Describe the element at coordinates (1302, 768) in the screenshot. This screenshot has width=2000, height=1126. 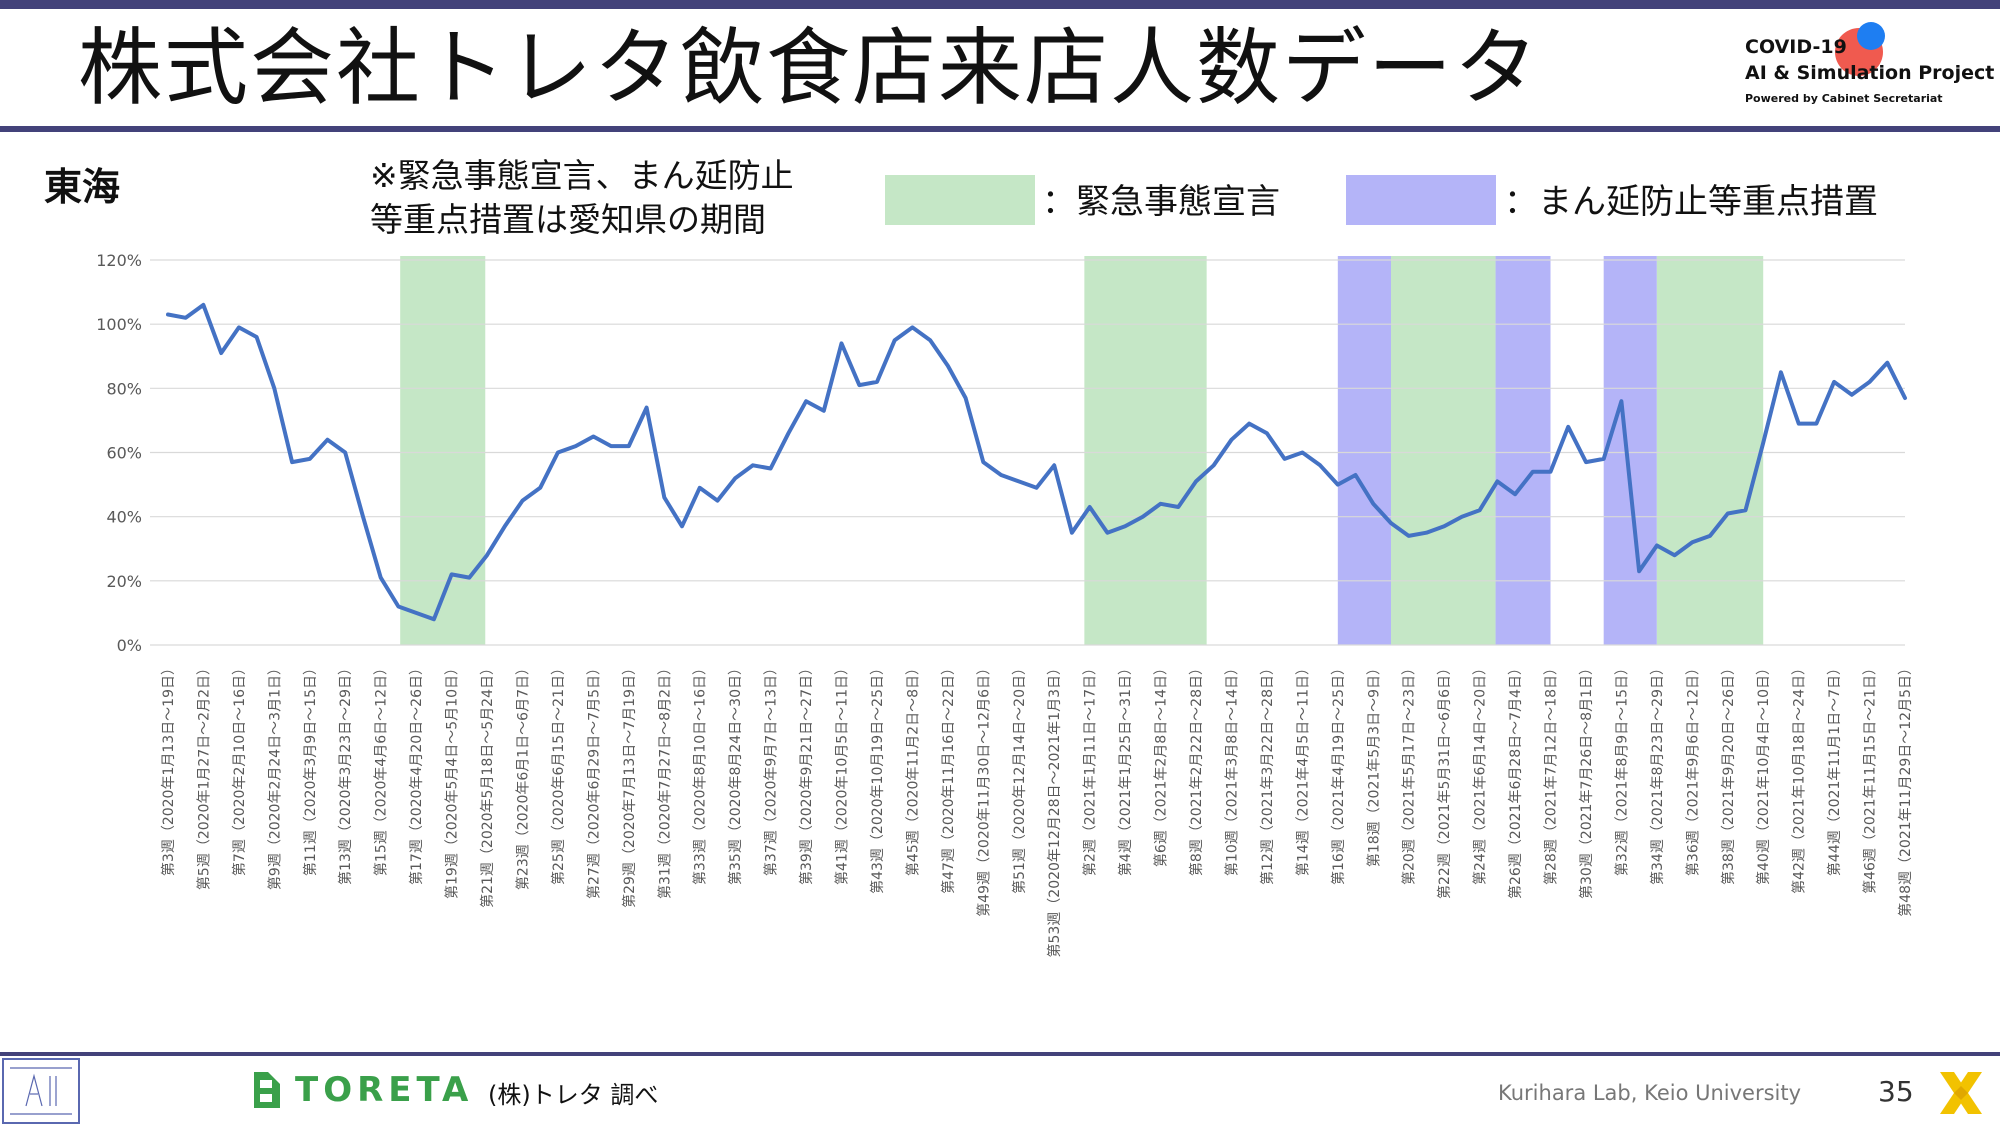
I see `x-tick-label: 第14週（2021年4月5日～11日）` at that location.